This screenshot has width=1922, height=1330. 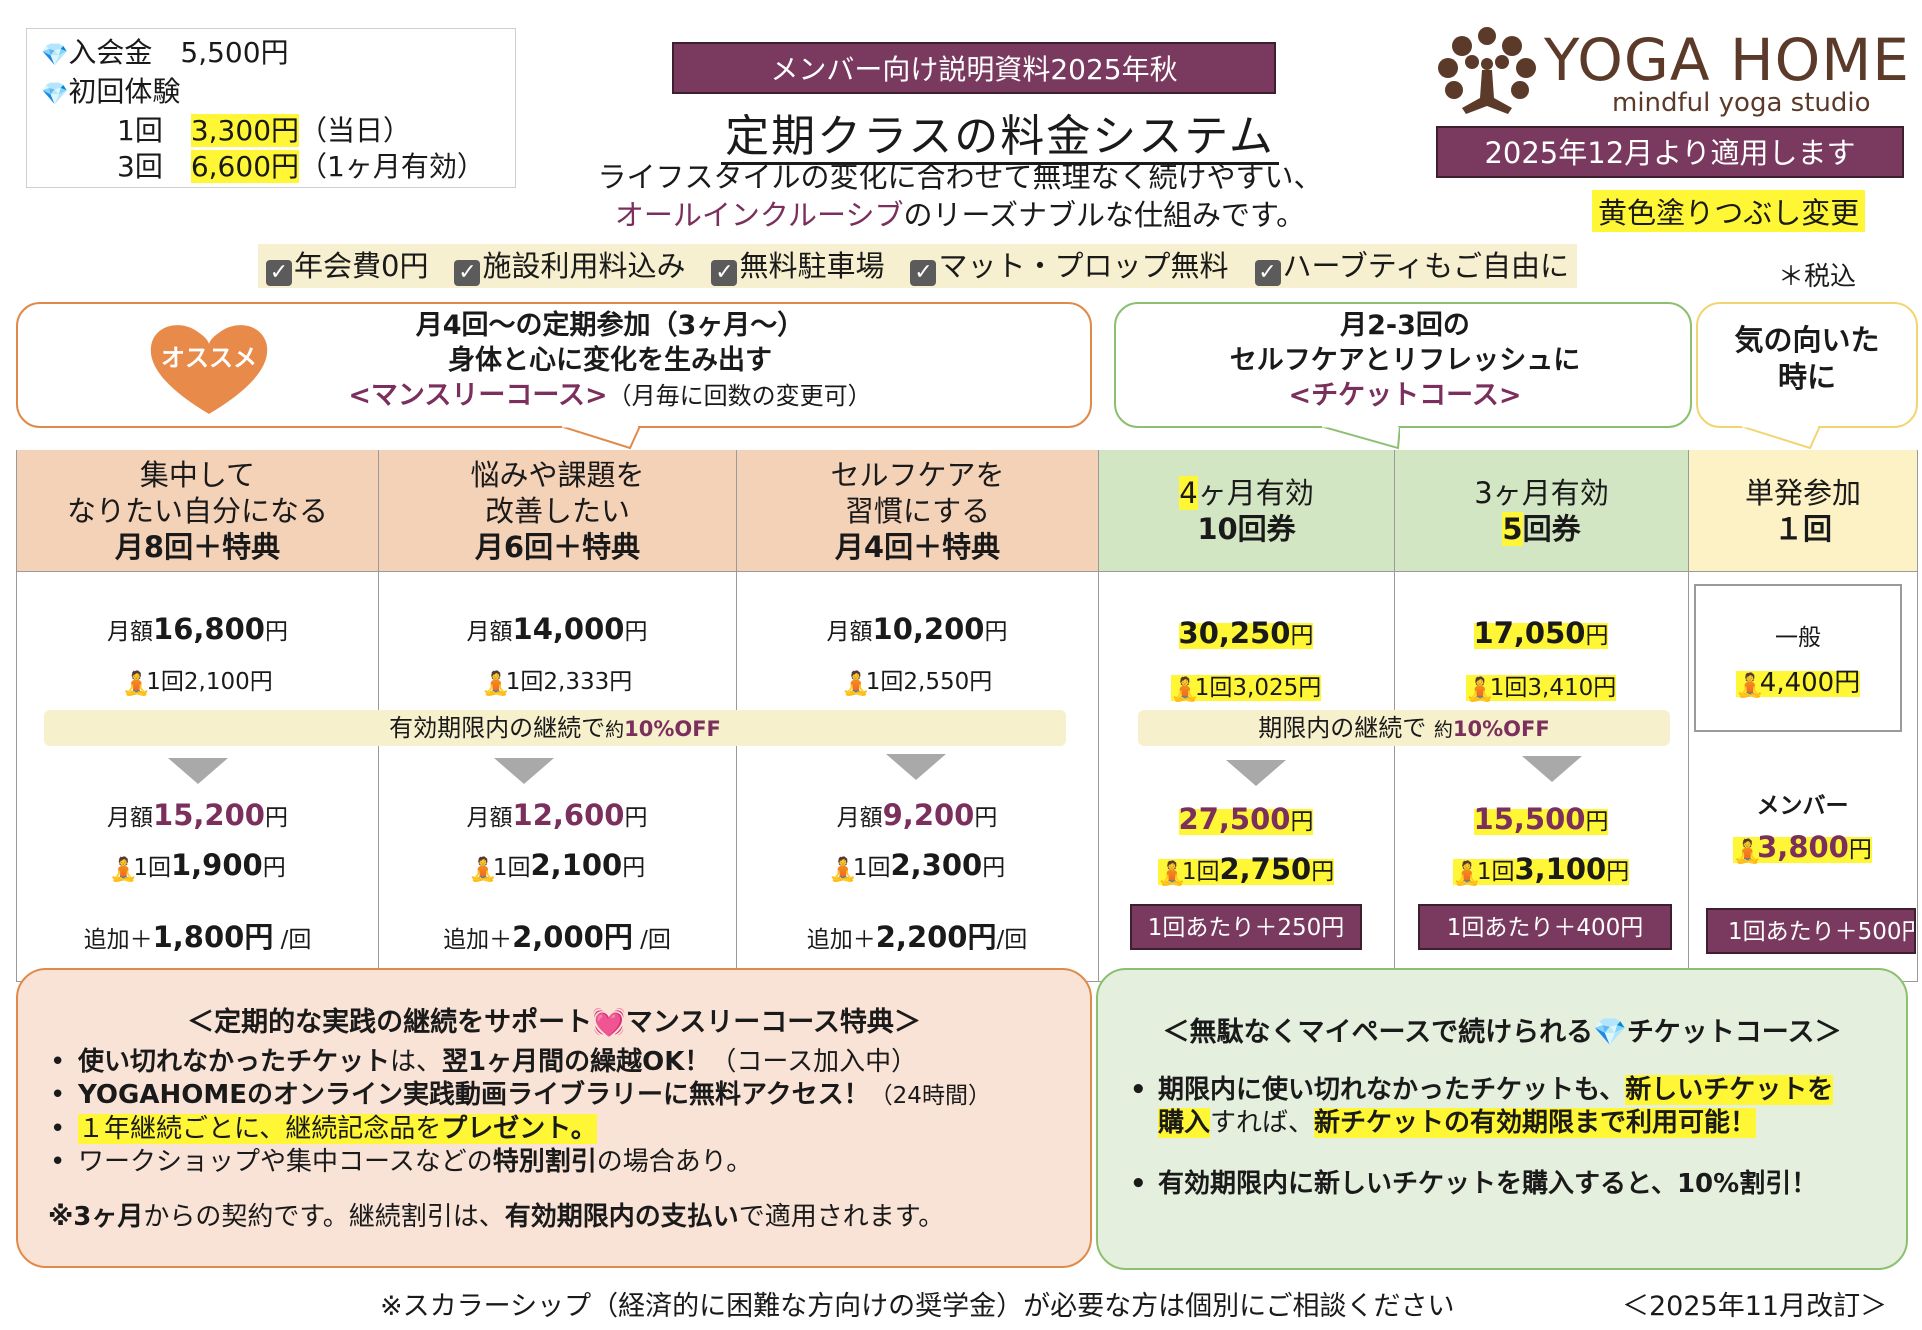 I want to click on general-price: 🧘4,400円, so click(x=1798, y=683).